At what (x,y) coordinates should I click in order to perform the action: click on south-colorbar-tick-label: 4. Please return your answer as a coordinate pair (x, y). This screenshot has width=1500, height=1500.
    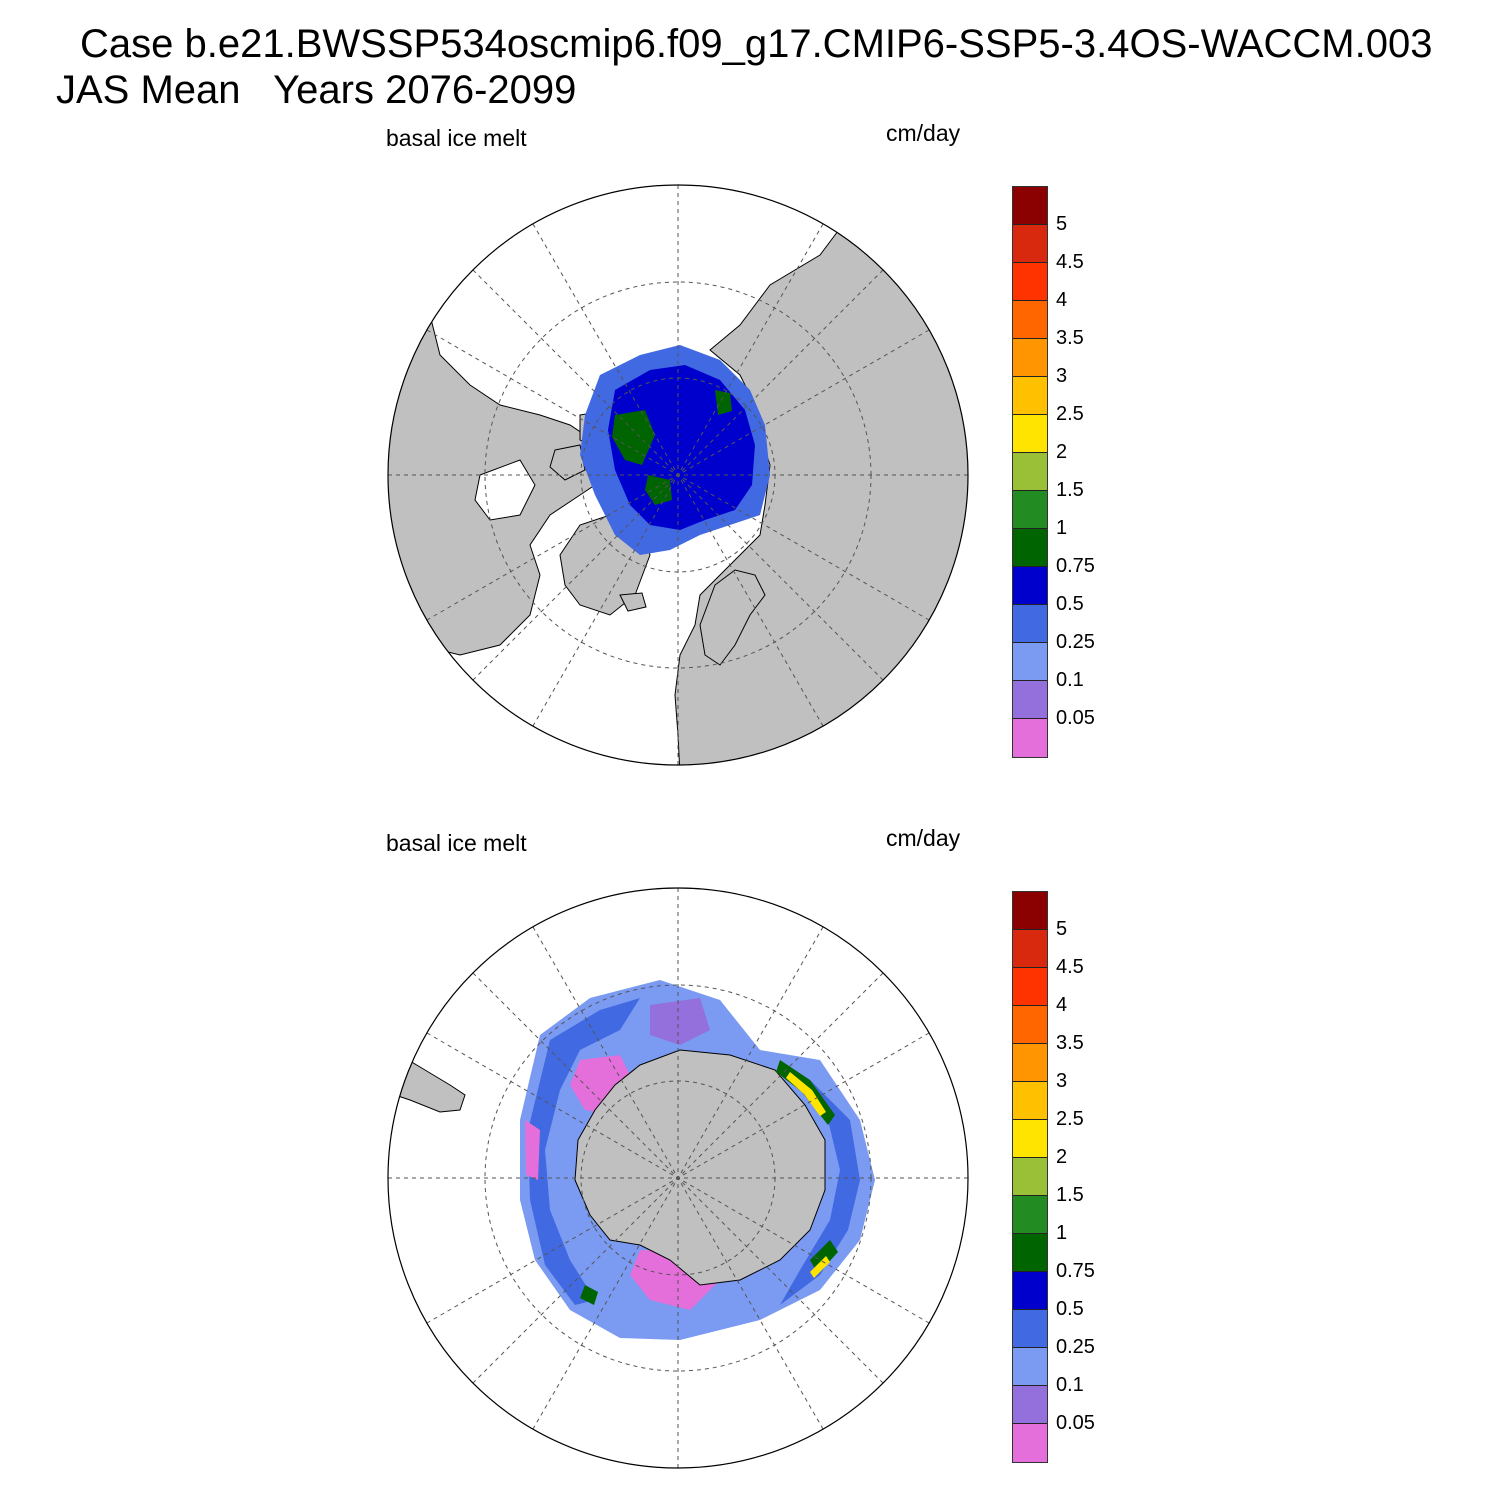
    Looking at the image, I should click on (1062, 1005).